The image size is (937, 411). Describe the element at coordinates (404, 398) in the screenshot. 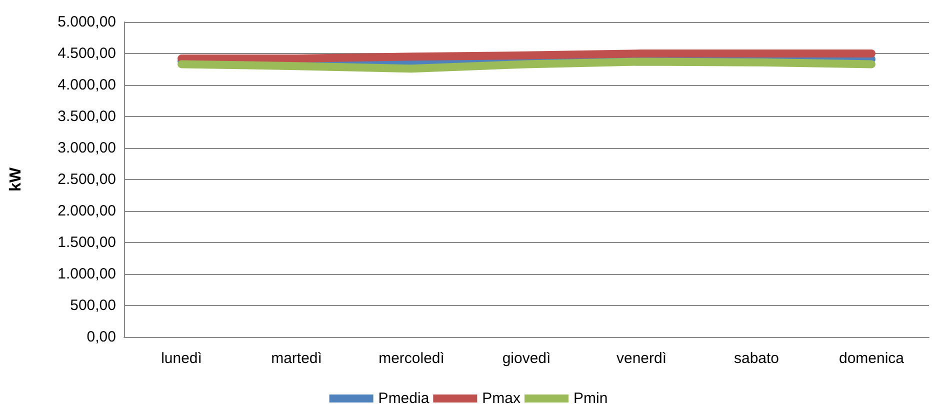

I see `legend-label: Pmedia` at that location.